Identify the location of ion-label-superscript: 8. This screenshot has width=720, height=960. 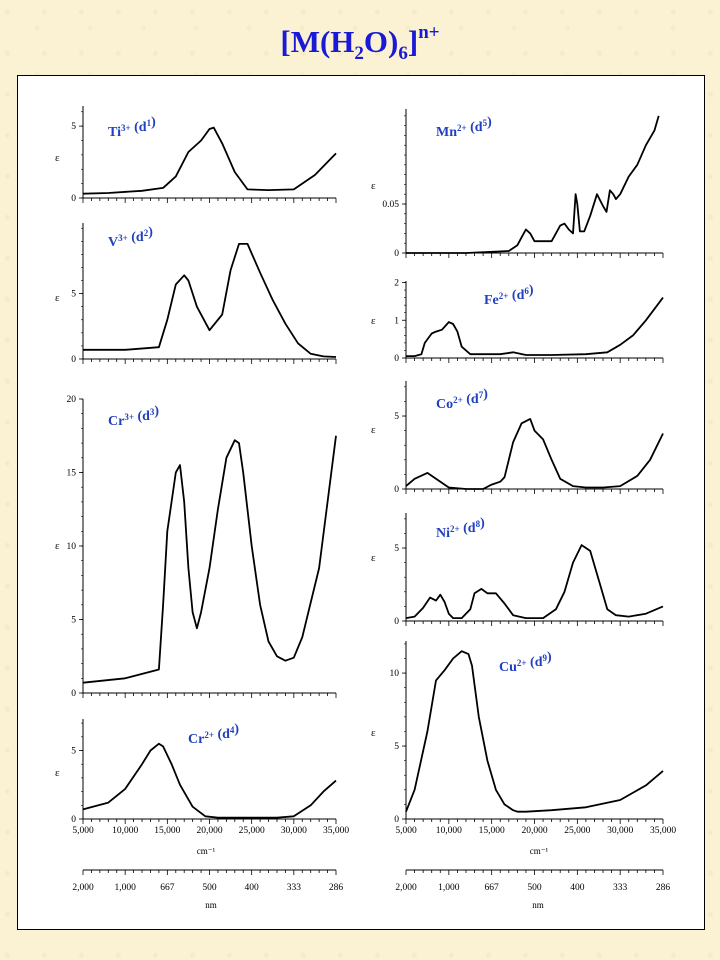
(478, 524).